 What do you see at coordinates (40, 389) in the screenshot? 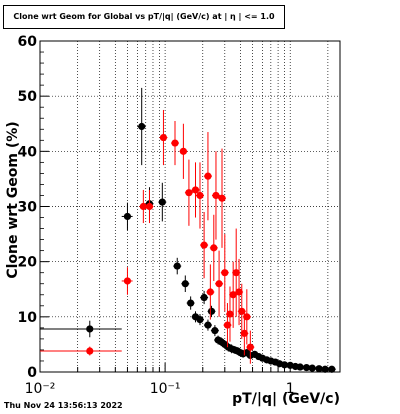
I see `x-tick-label: 10⁻²` at bounding box center [40, 389].